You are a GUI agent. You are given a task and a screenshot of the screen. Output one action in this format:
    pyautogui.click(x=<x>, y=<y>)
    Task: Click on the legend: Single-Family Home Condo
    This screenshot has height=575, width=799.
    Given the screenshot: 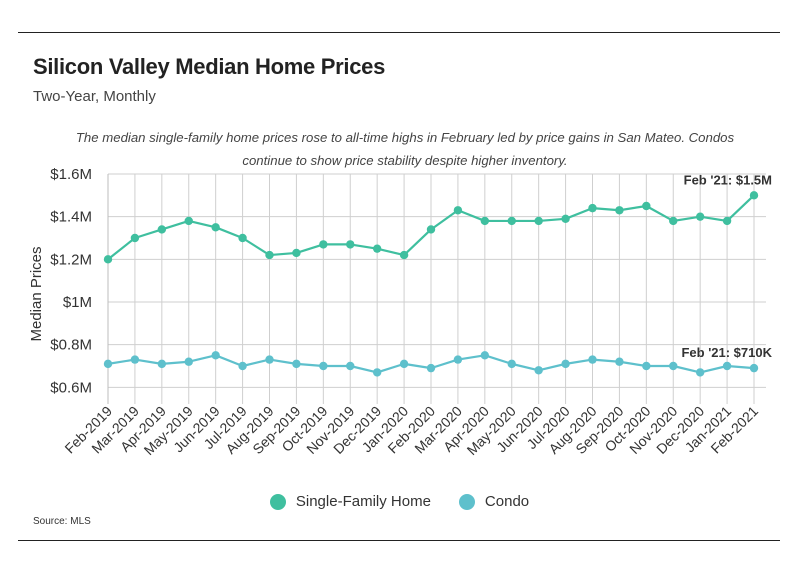 What is the action you would take?
    pyautogui.click(x=399, y=501)
    